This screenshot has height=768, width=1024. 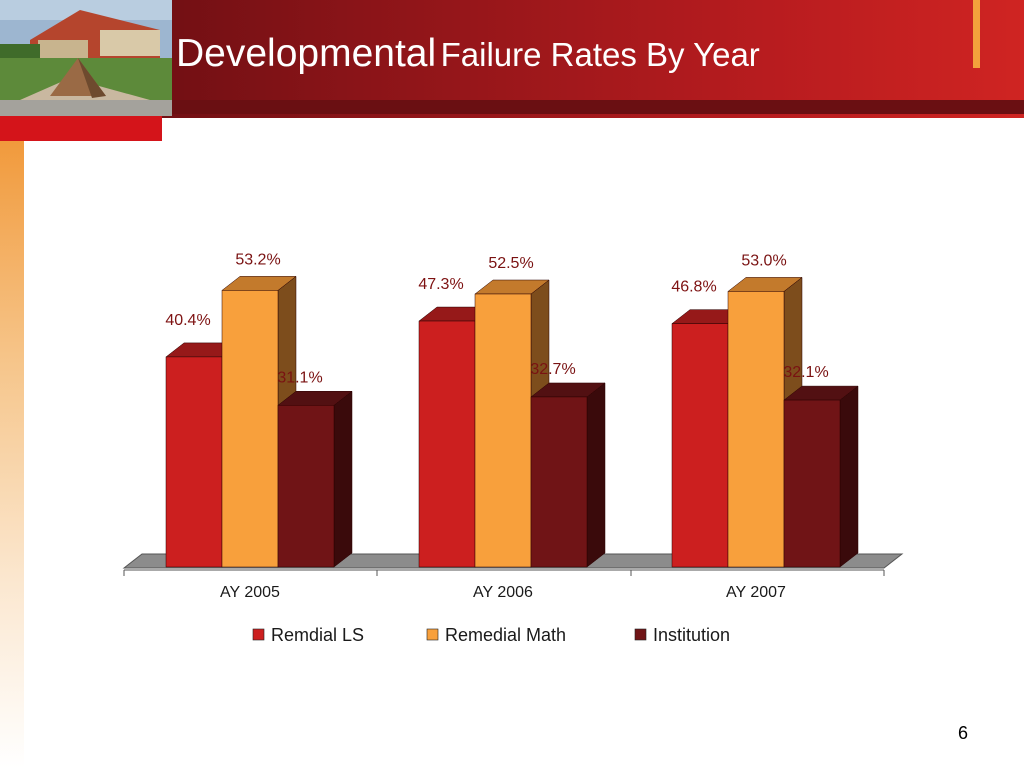 I want to click on data-label-1-1: 52.5%, so click(x=510, y=263).